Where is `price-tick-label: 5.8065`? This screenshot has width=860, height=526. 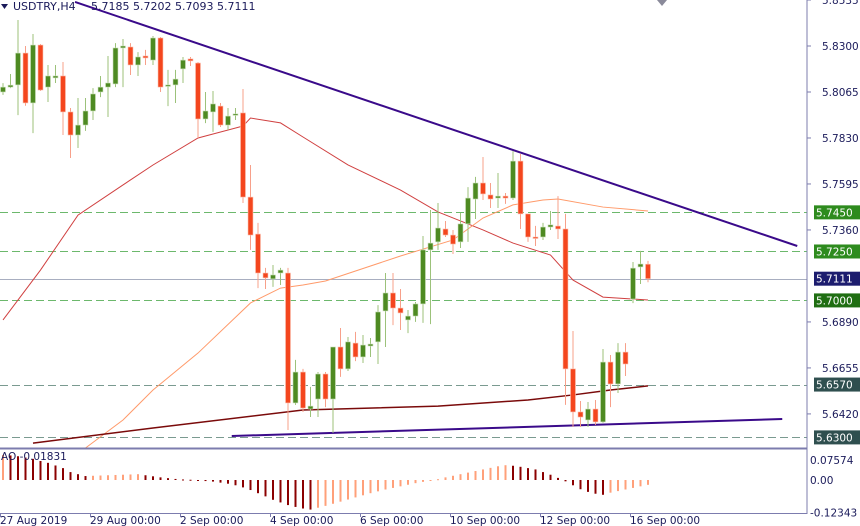 price-tick-label: 5.8065 is located at coordinates (840, 93).